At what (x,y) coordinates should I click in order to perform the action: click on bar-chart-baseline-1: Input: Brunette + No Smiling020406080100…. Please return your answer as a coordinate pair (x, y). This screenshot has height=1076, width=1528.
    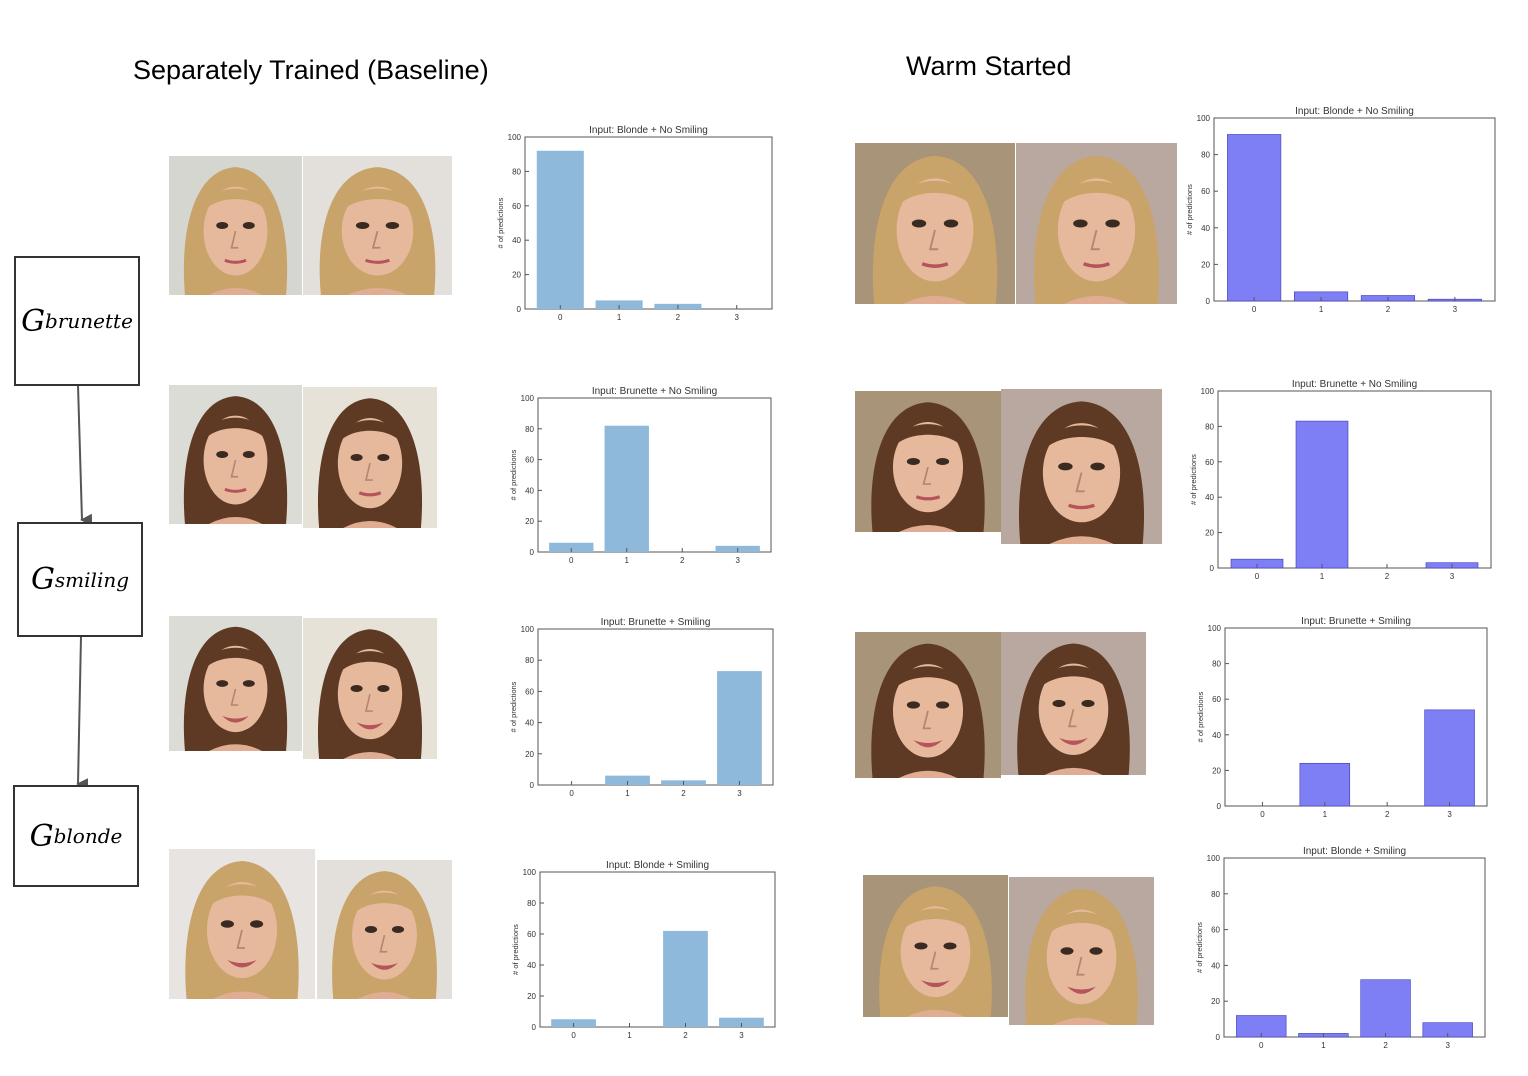
    Looking at the image, I should click on (640, 475).